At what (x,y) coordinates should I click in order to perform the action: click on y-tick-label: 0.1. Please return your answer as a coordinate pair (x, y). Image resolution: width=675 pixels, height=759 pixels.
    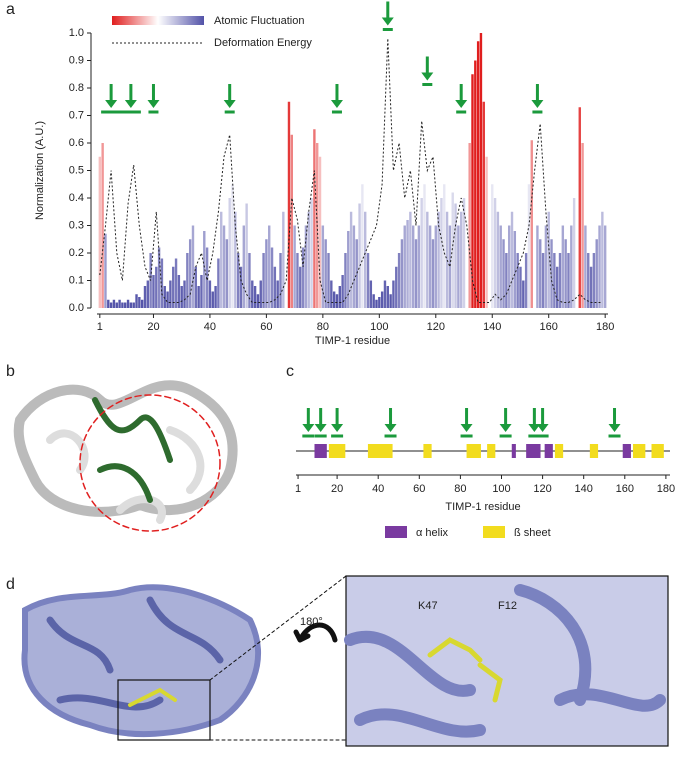
    Looking at the image, I should click on (76, 280).